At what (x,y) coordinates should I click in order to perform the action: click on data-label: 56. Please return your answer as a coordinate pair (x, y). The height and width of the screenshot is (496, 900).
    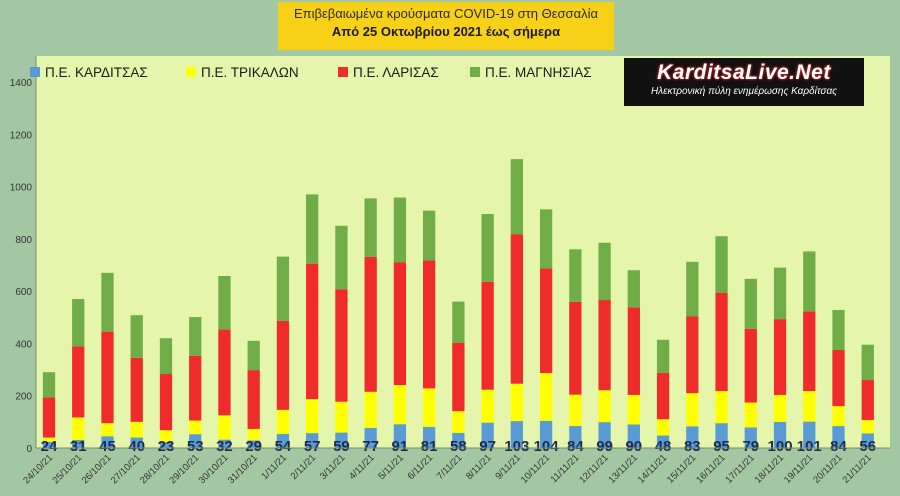
    Looking at the image, I should click on (867, 446).